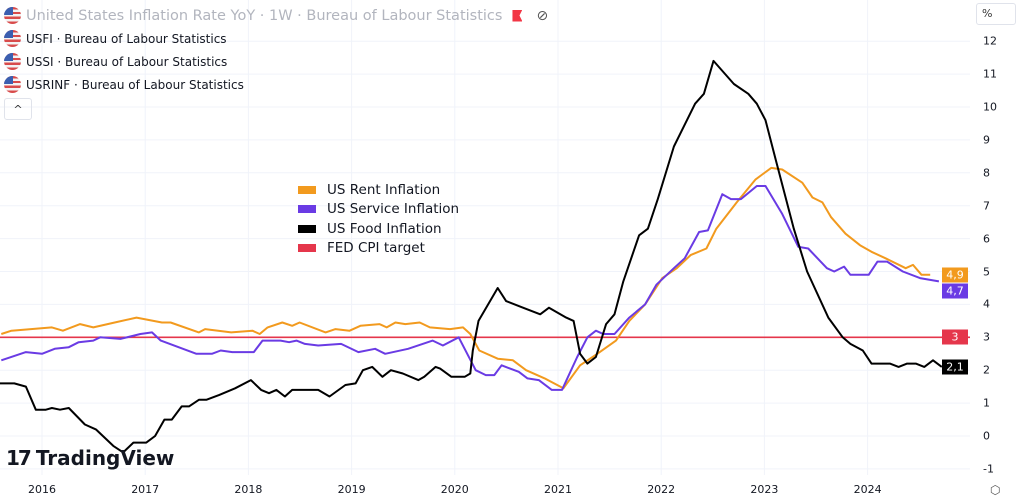 The image size is (1024, 501). I want to click on x-tick-label: 2017, so click(145, 489).